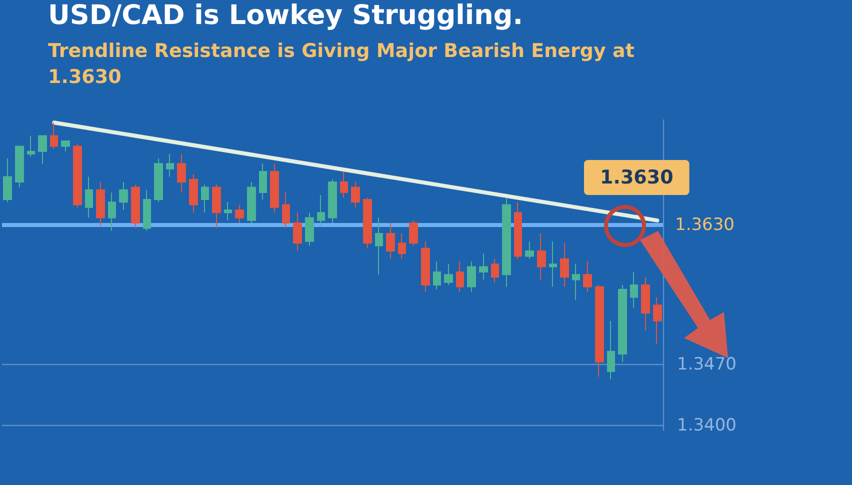 The width and height of the screenshot is (852, 485). What do you see at coordinates (345, 64) in the screenshot?
I see `chart-subtitle: Trendline Resistance is Giving Major Bearish Energy at 1.3630` at bounding box center [345, 64].